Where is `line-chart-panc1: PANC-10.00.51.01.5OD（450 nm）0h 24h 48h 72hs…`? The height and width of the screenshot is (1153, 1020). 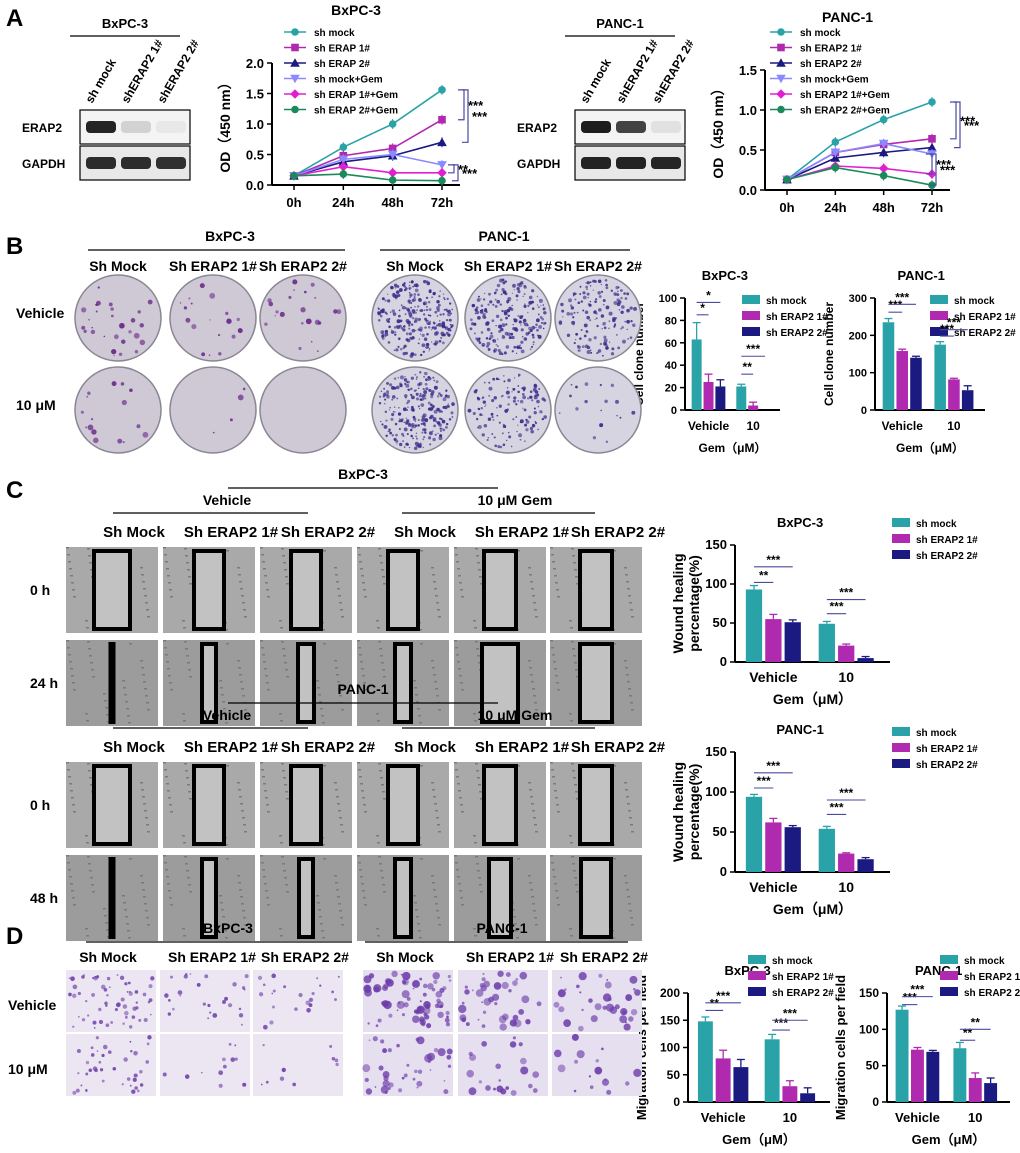
line-chart-panc1: PANC-10.00.51.01.5OD（450 nm）0h 24h 48h 72hs… is located at coordinates (845, 112).